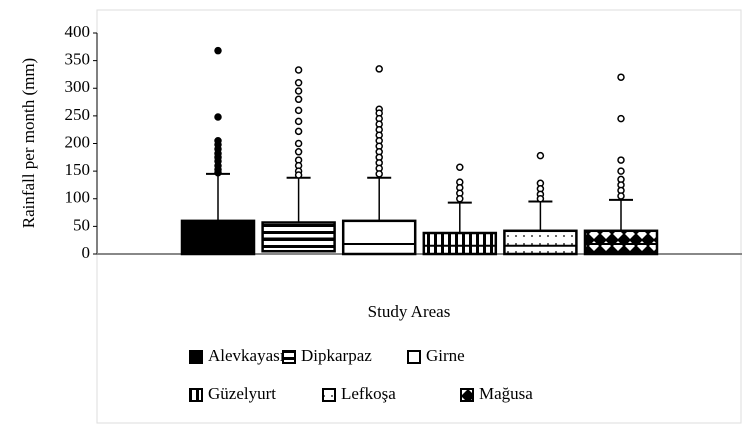  Describe the element at coordinates (86, 252) in the screenshot. I see `y-tick-label: 0` at that location.